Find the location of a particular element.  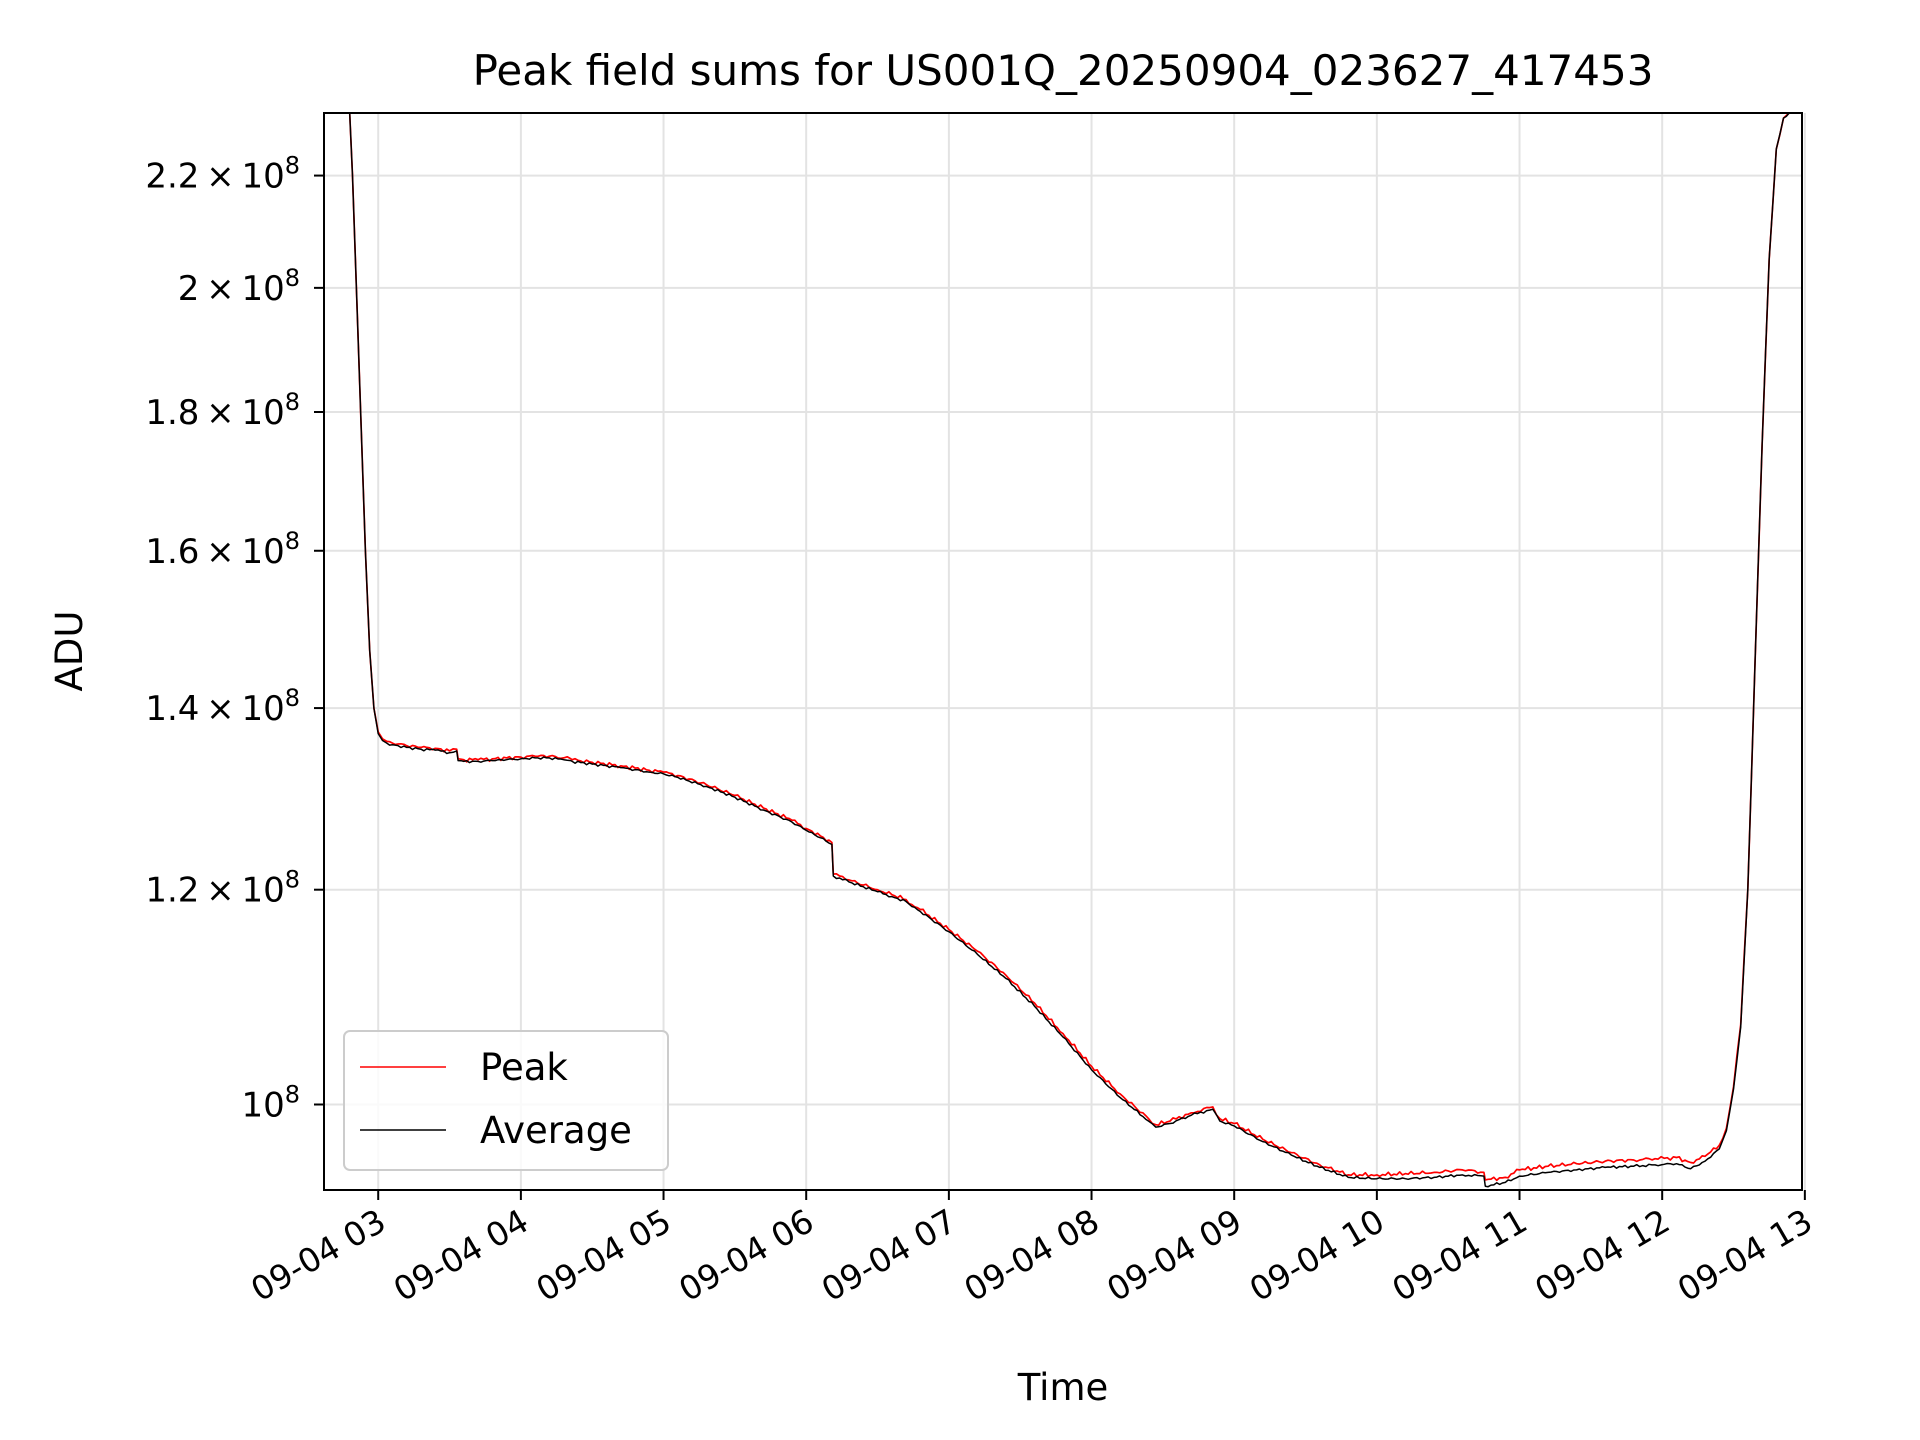

legend: Peak Average is located at coordinates (506, 1100).